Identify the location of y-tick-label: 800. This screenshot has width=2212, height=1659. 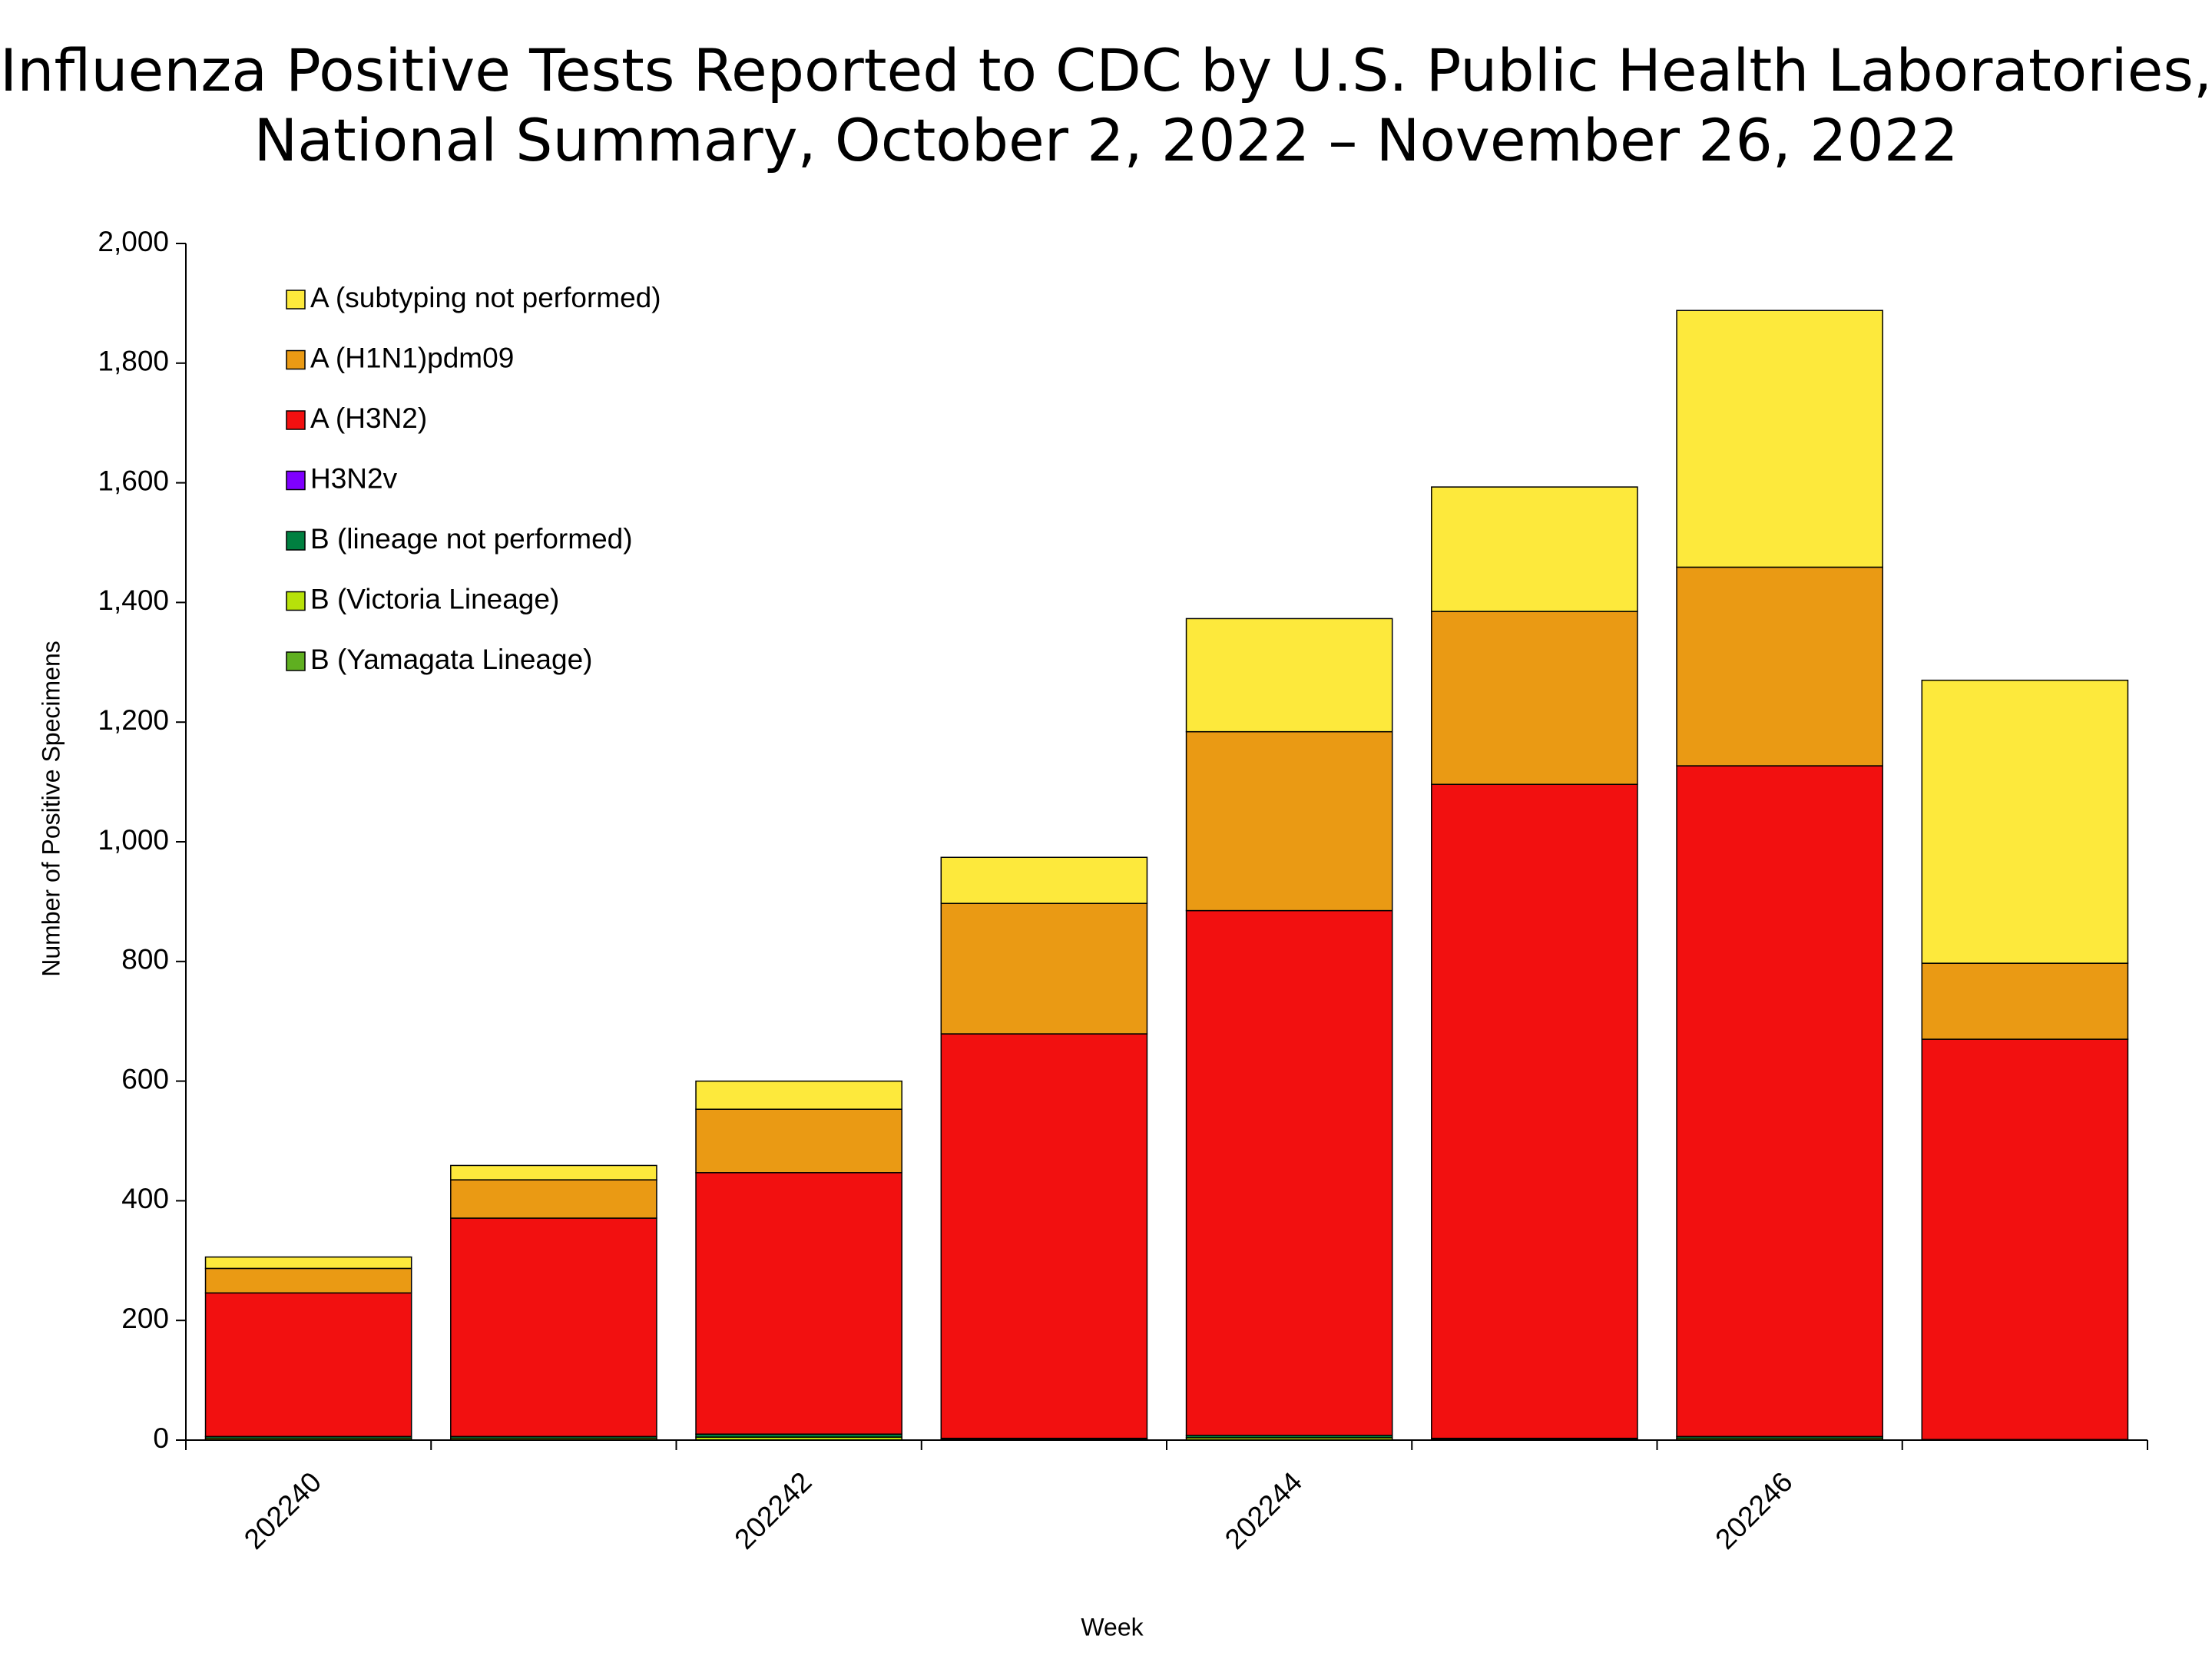
(145, 959).